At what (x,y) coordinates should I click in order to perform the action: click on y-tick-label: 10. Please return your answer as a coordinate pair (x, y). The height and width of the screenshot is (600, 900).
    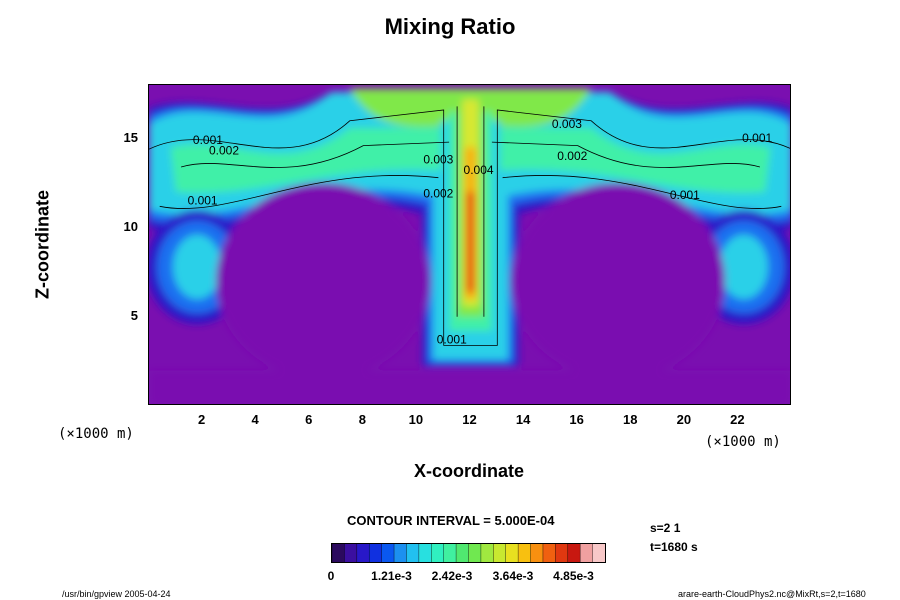
    Looking at the image, I should click on (130, 226).